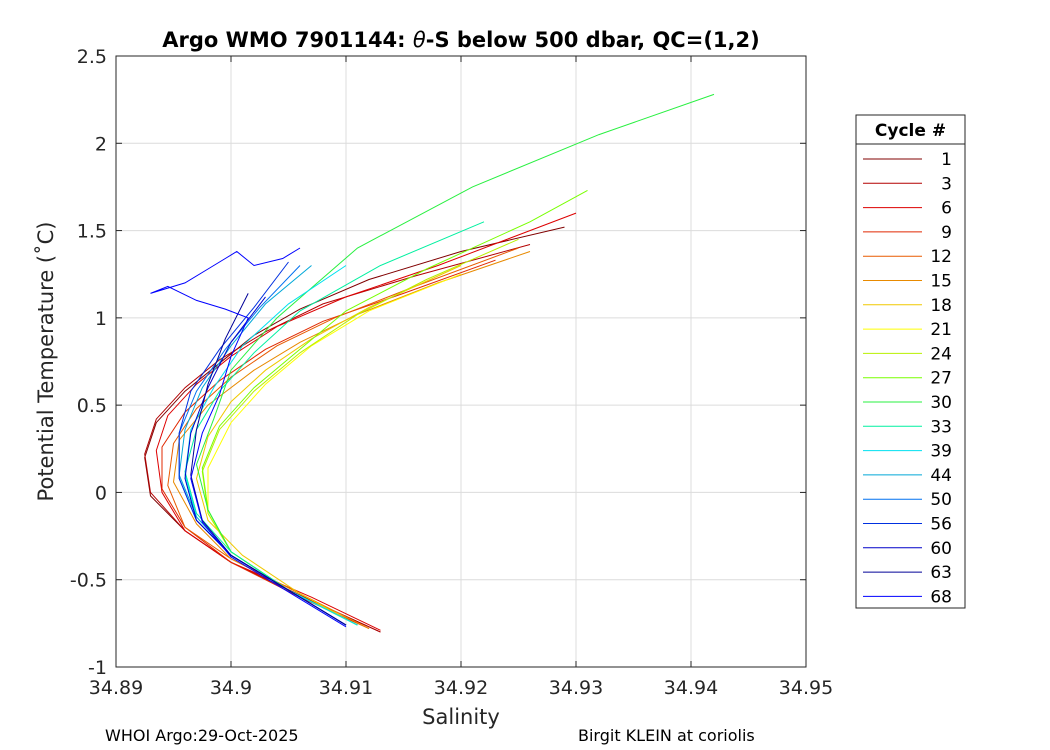  I want to click on y-tick-label: 2.5, so click(92, 57).